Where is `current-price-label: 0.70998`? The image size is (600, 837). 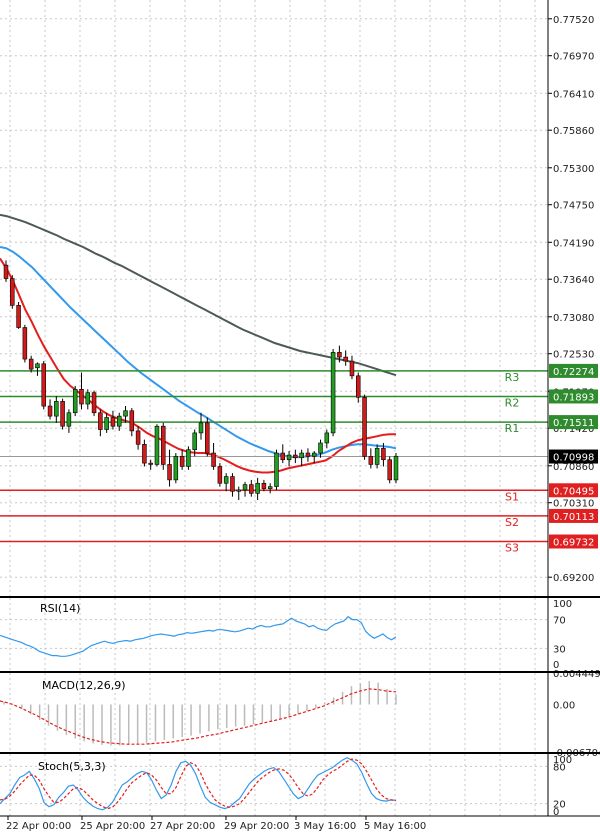 current-price-label: 0.70998 is located at coordinates (573, 458).